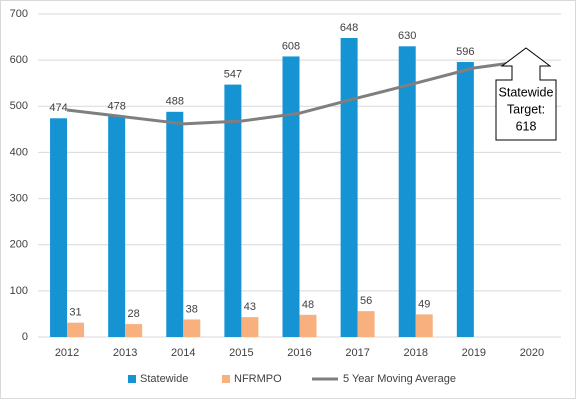  Describe the element at coordinates (19, 14) in the screenshot. I see `y-tick-label: 700` at that location.